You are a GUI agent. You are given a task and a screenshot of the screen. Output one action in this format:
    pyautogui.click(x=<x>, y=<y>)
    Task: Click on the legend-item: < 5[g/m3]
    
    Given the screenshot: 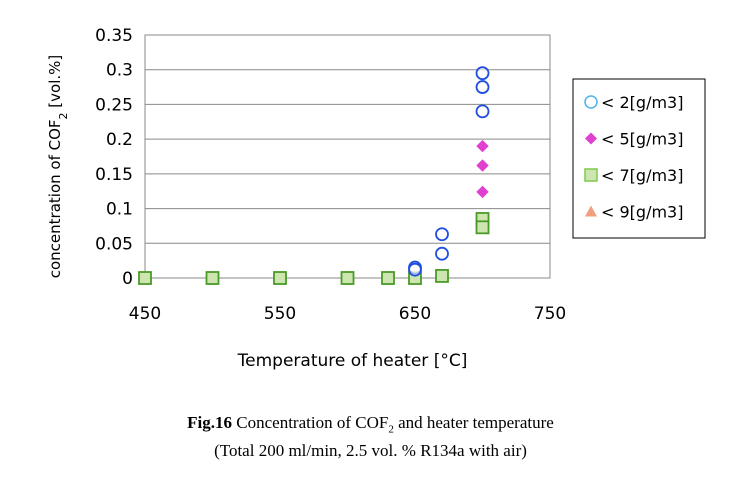 What is the action you would take?
    pyautogui.click(x=634, y=139)
    